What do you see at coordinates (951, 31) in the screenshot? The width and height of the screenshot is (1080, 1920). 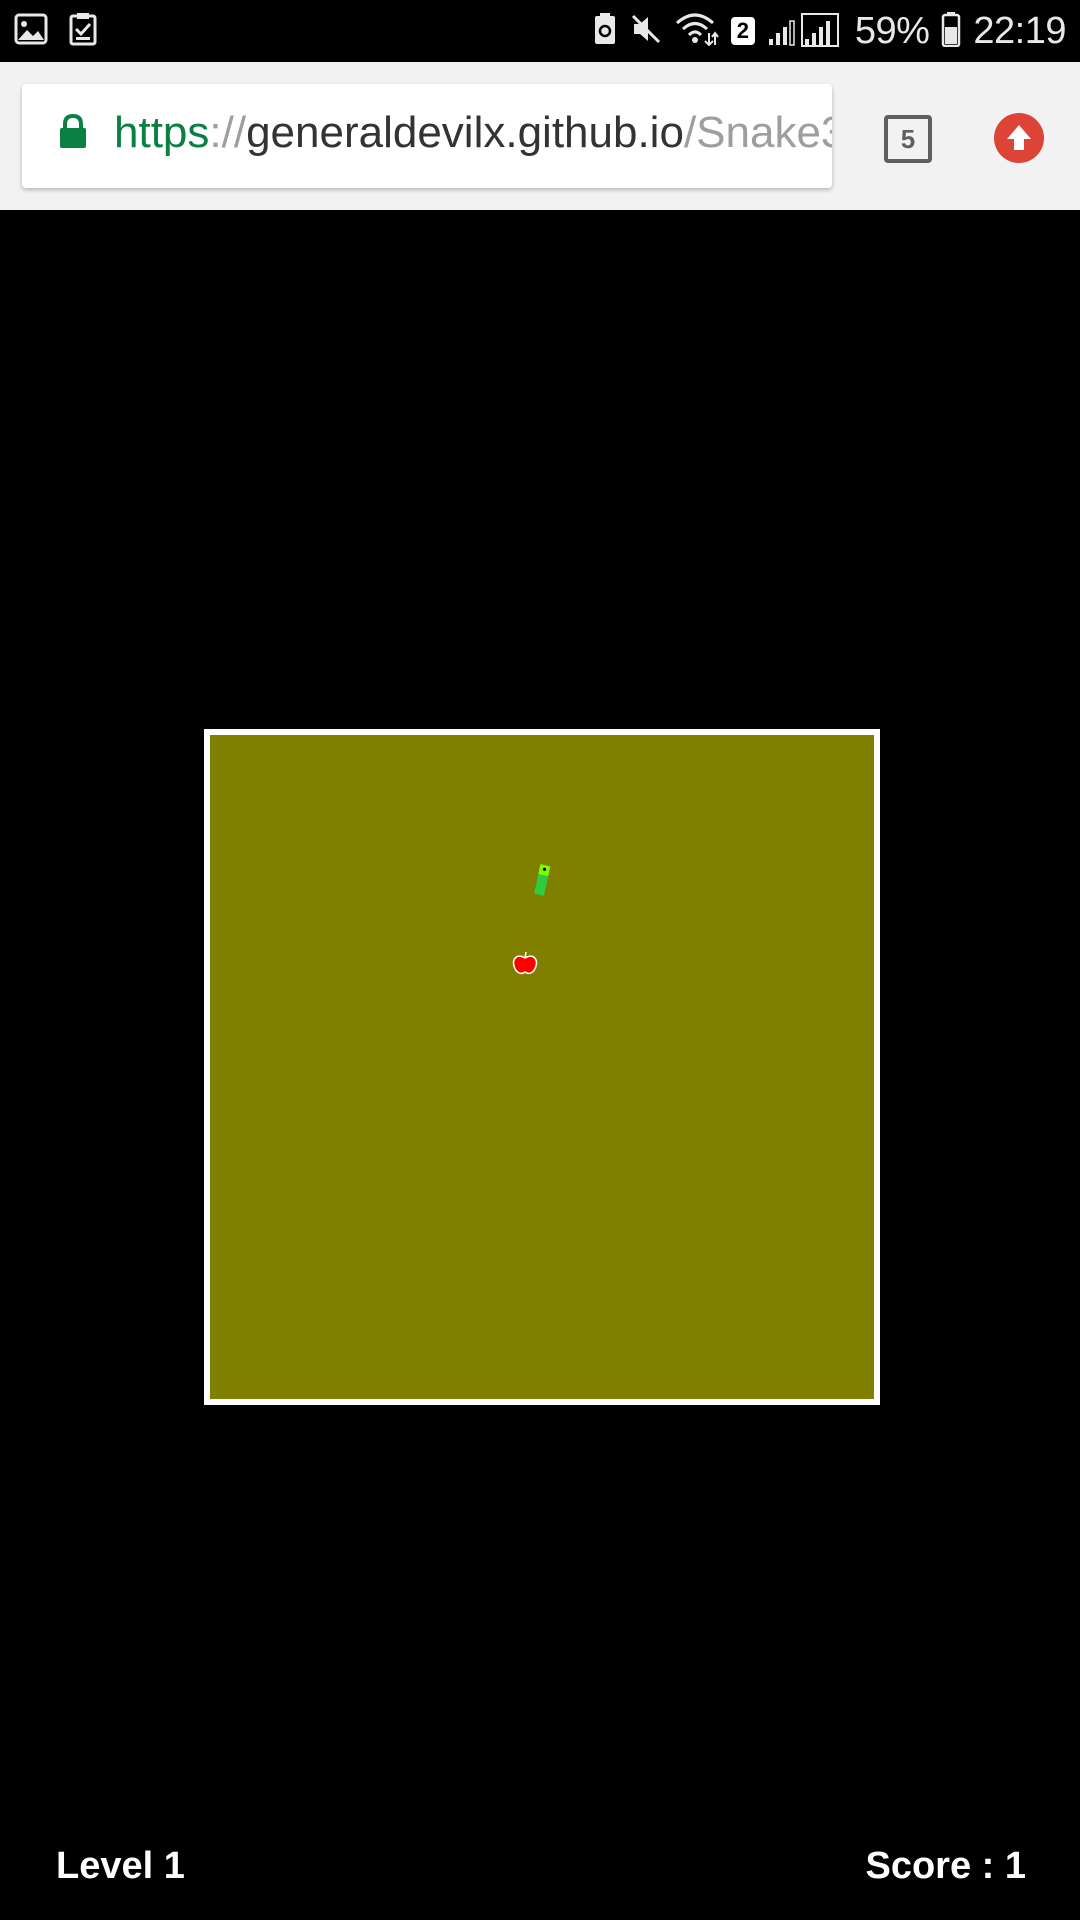 I see `battery-icon` at bounding box center [951, 31].